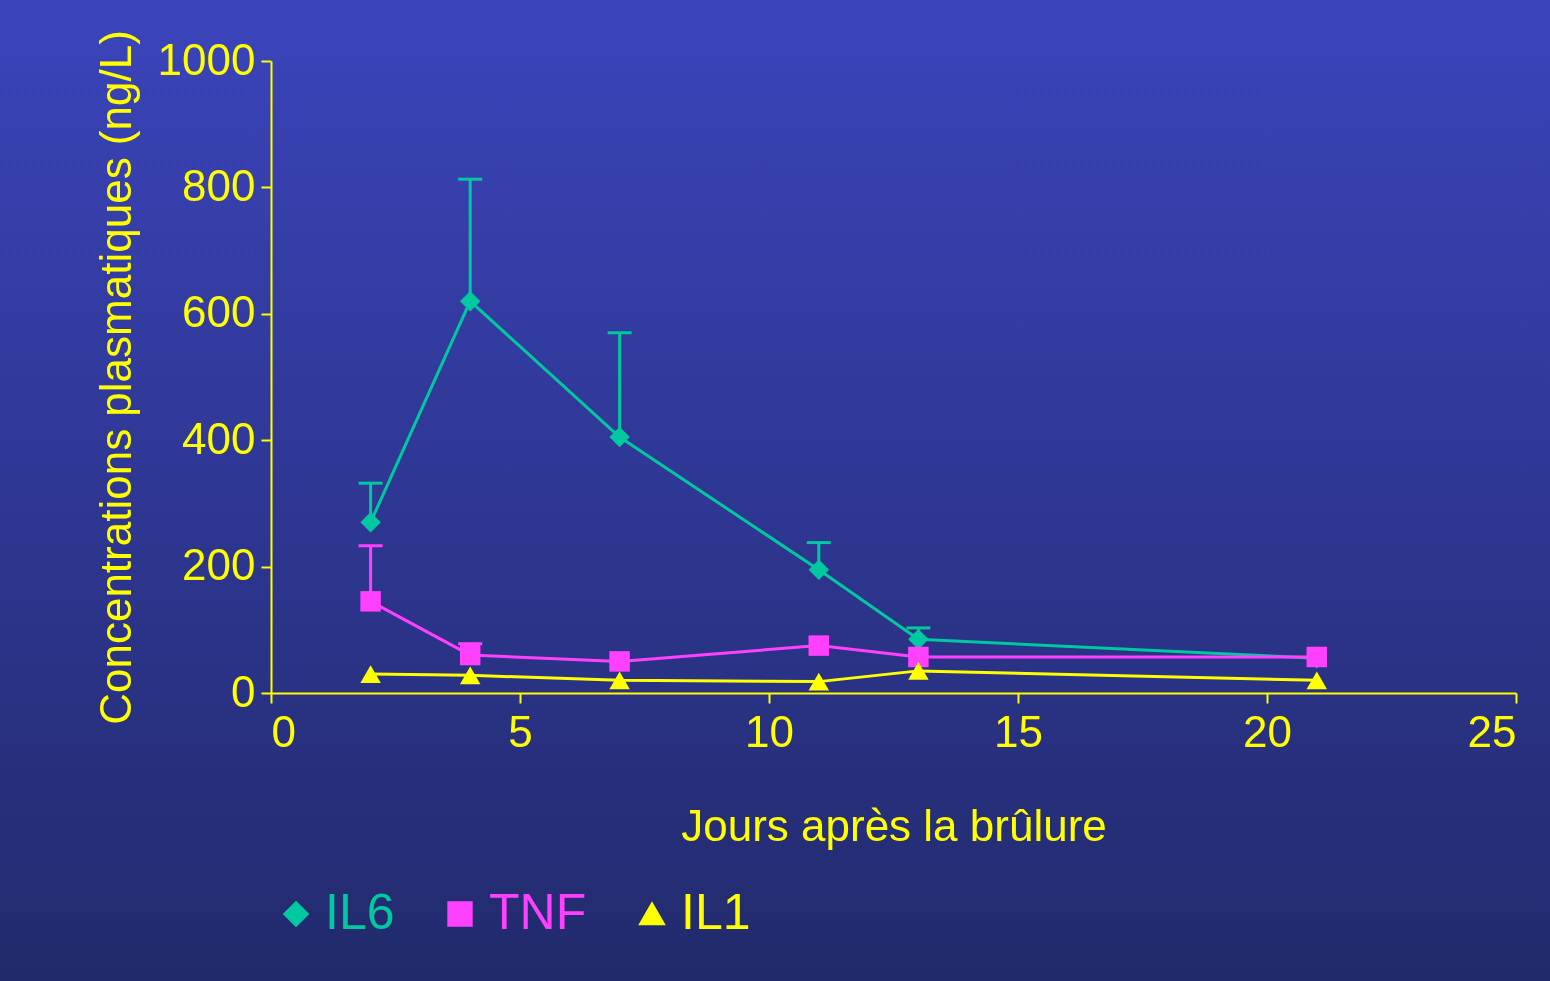  Describe the element at coordinates (520, 731) in the screenshot. I see `x-tick-label: 5` at that location.